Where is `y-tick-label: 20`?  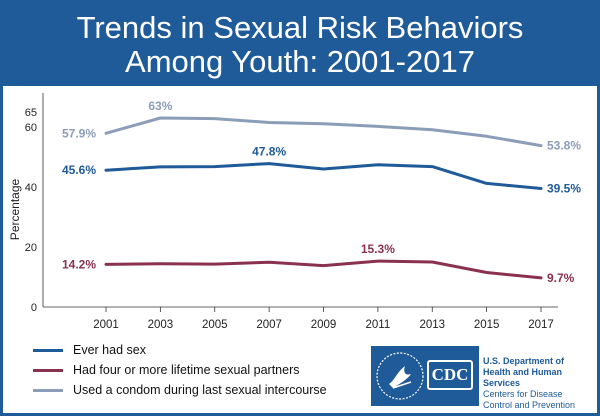
y-tick-label: 20 is located at coordinates (31, 248).